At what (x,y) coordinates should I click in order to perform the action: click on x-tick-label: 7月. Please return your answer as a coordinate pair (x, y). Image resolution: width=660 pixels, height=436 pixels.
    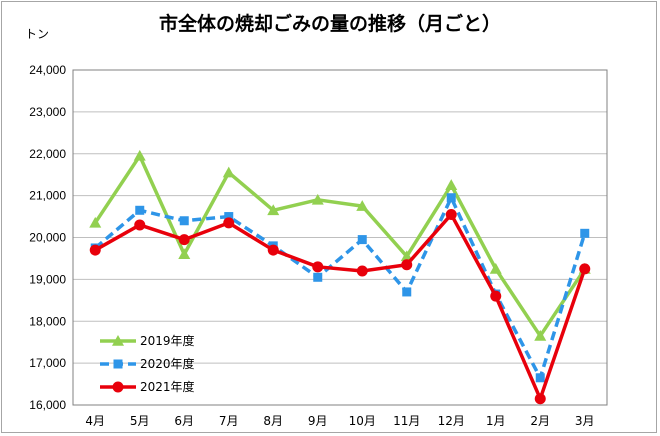
    Looking at the image, I should click on (229, 421).